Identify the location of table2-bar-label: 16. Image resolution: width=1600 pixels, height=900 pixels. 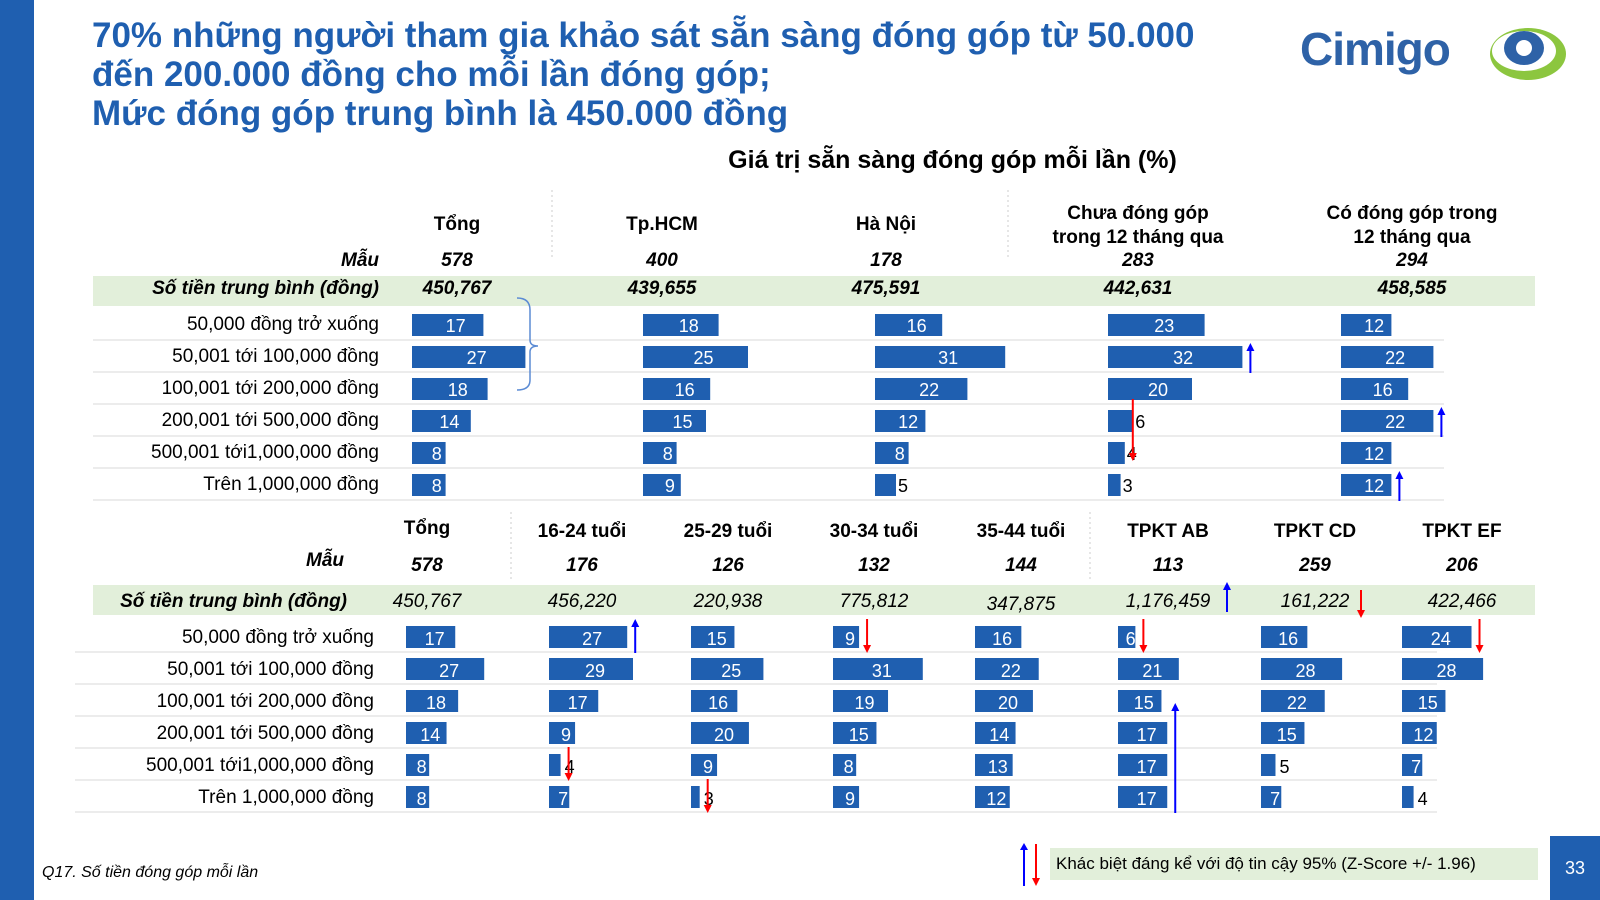
(1288, 639).